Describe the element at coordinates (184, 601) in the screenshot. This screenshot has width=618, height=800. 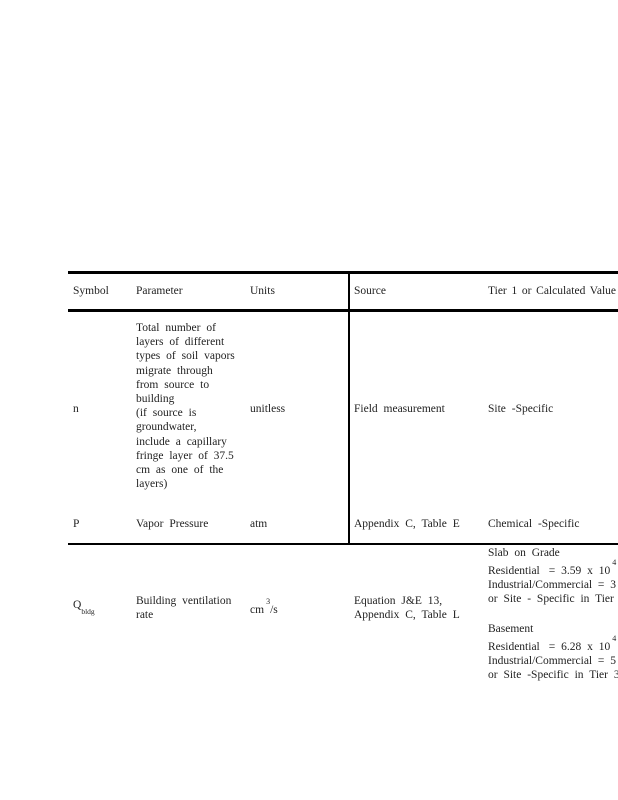
I see `parameter-line: Building ventilation` at that location.